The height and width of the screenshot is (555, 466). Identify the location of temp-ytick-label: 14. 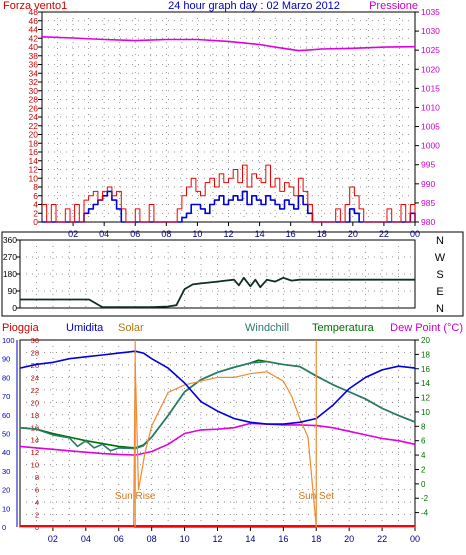
(425, 383).